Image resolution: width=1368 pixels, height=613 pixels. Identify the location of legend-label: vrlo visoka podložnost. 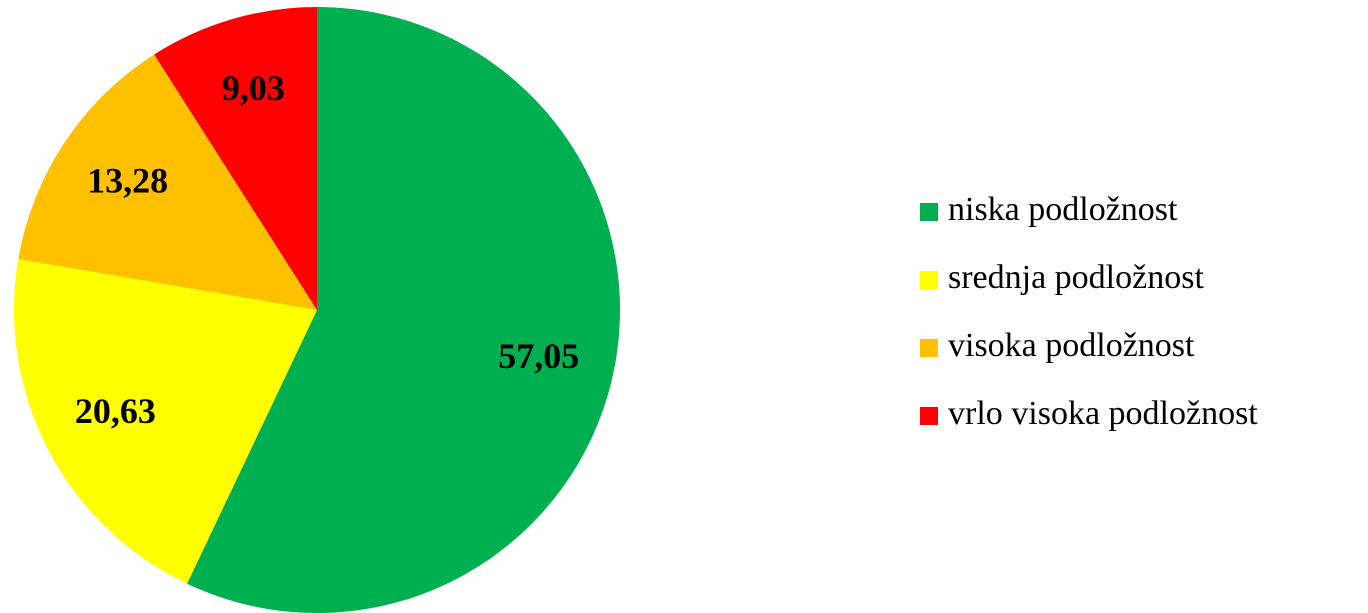
(1103, 413).